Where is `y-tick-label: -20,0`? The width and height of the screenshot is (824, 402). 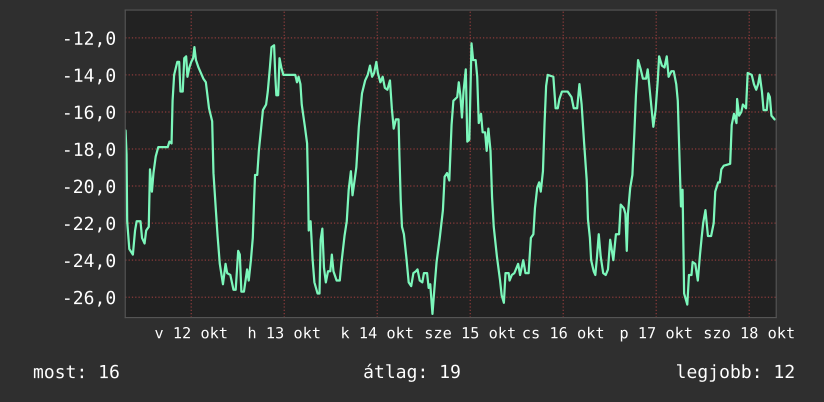
y-tick-label: -20,0 is located at coordinates (90, 188).